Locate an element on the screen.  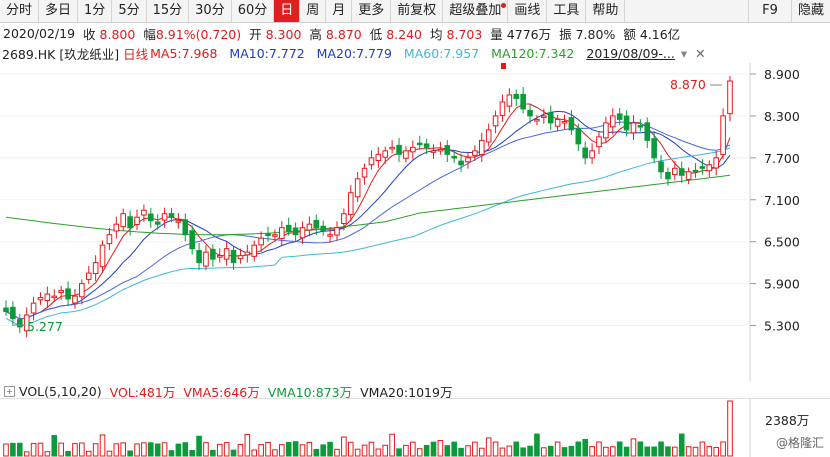
help-button: 帮助 is located at coordinates (606, 11).